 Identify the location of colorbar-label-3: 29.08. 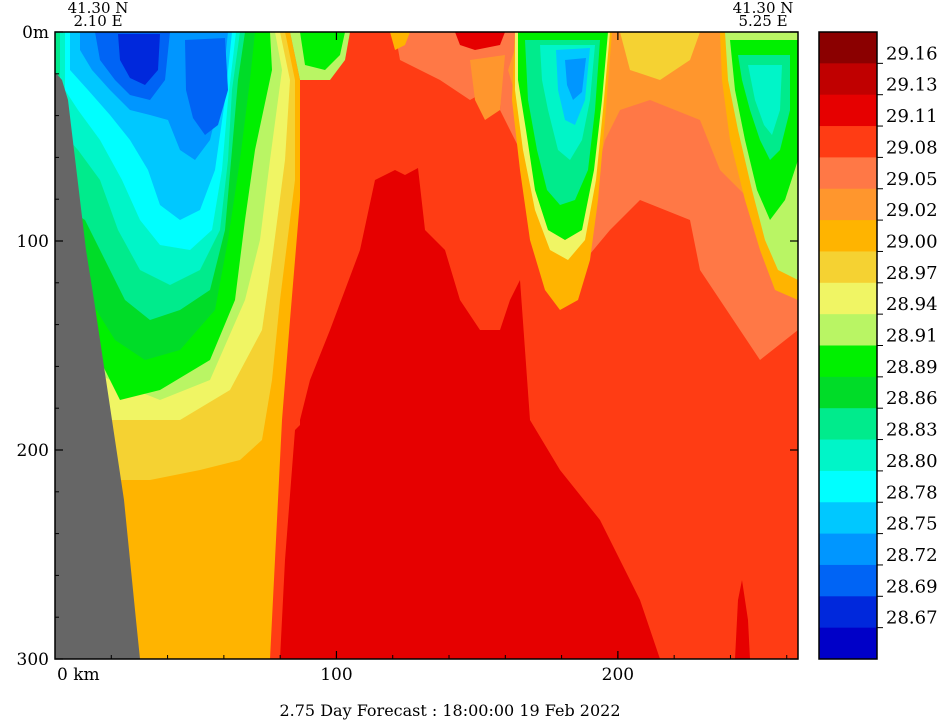
(912, 147).